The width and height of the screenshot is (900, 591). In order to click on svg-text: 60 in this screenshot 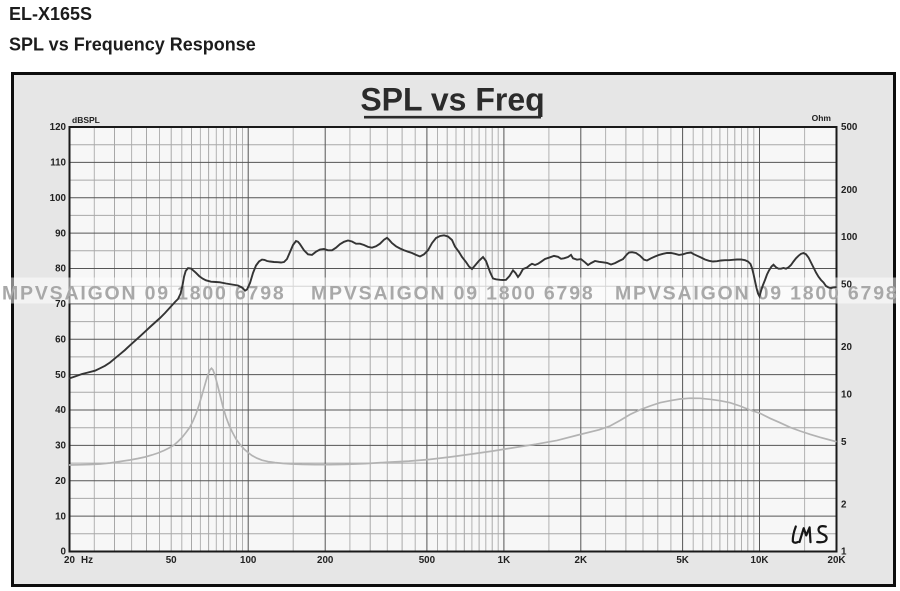, I will do `click(60, 339)`.